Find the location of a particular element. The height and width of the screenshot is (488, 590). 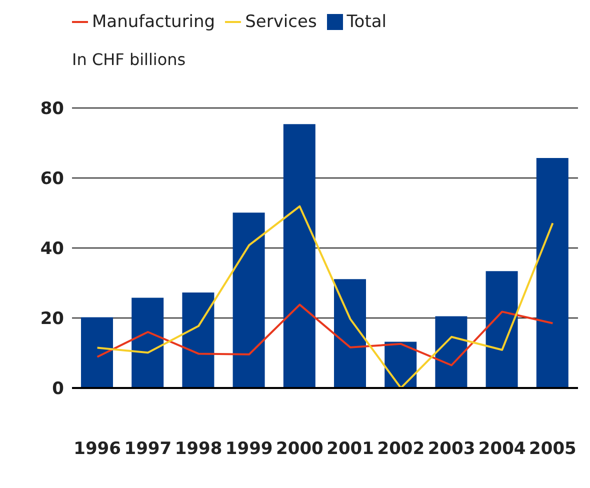

x-tick-label: 1998 is located at coordinates (198, 449).